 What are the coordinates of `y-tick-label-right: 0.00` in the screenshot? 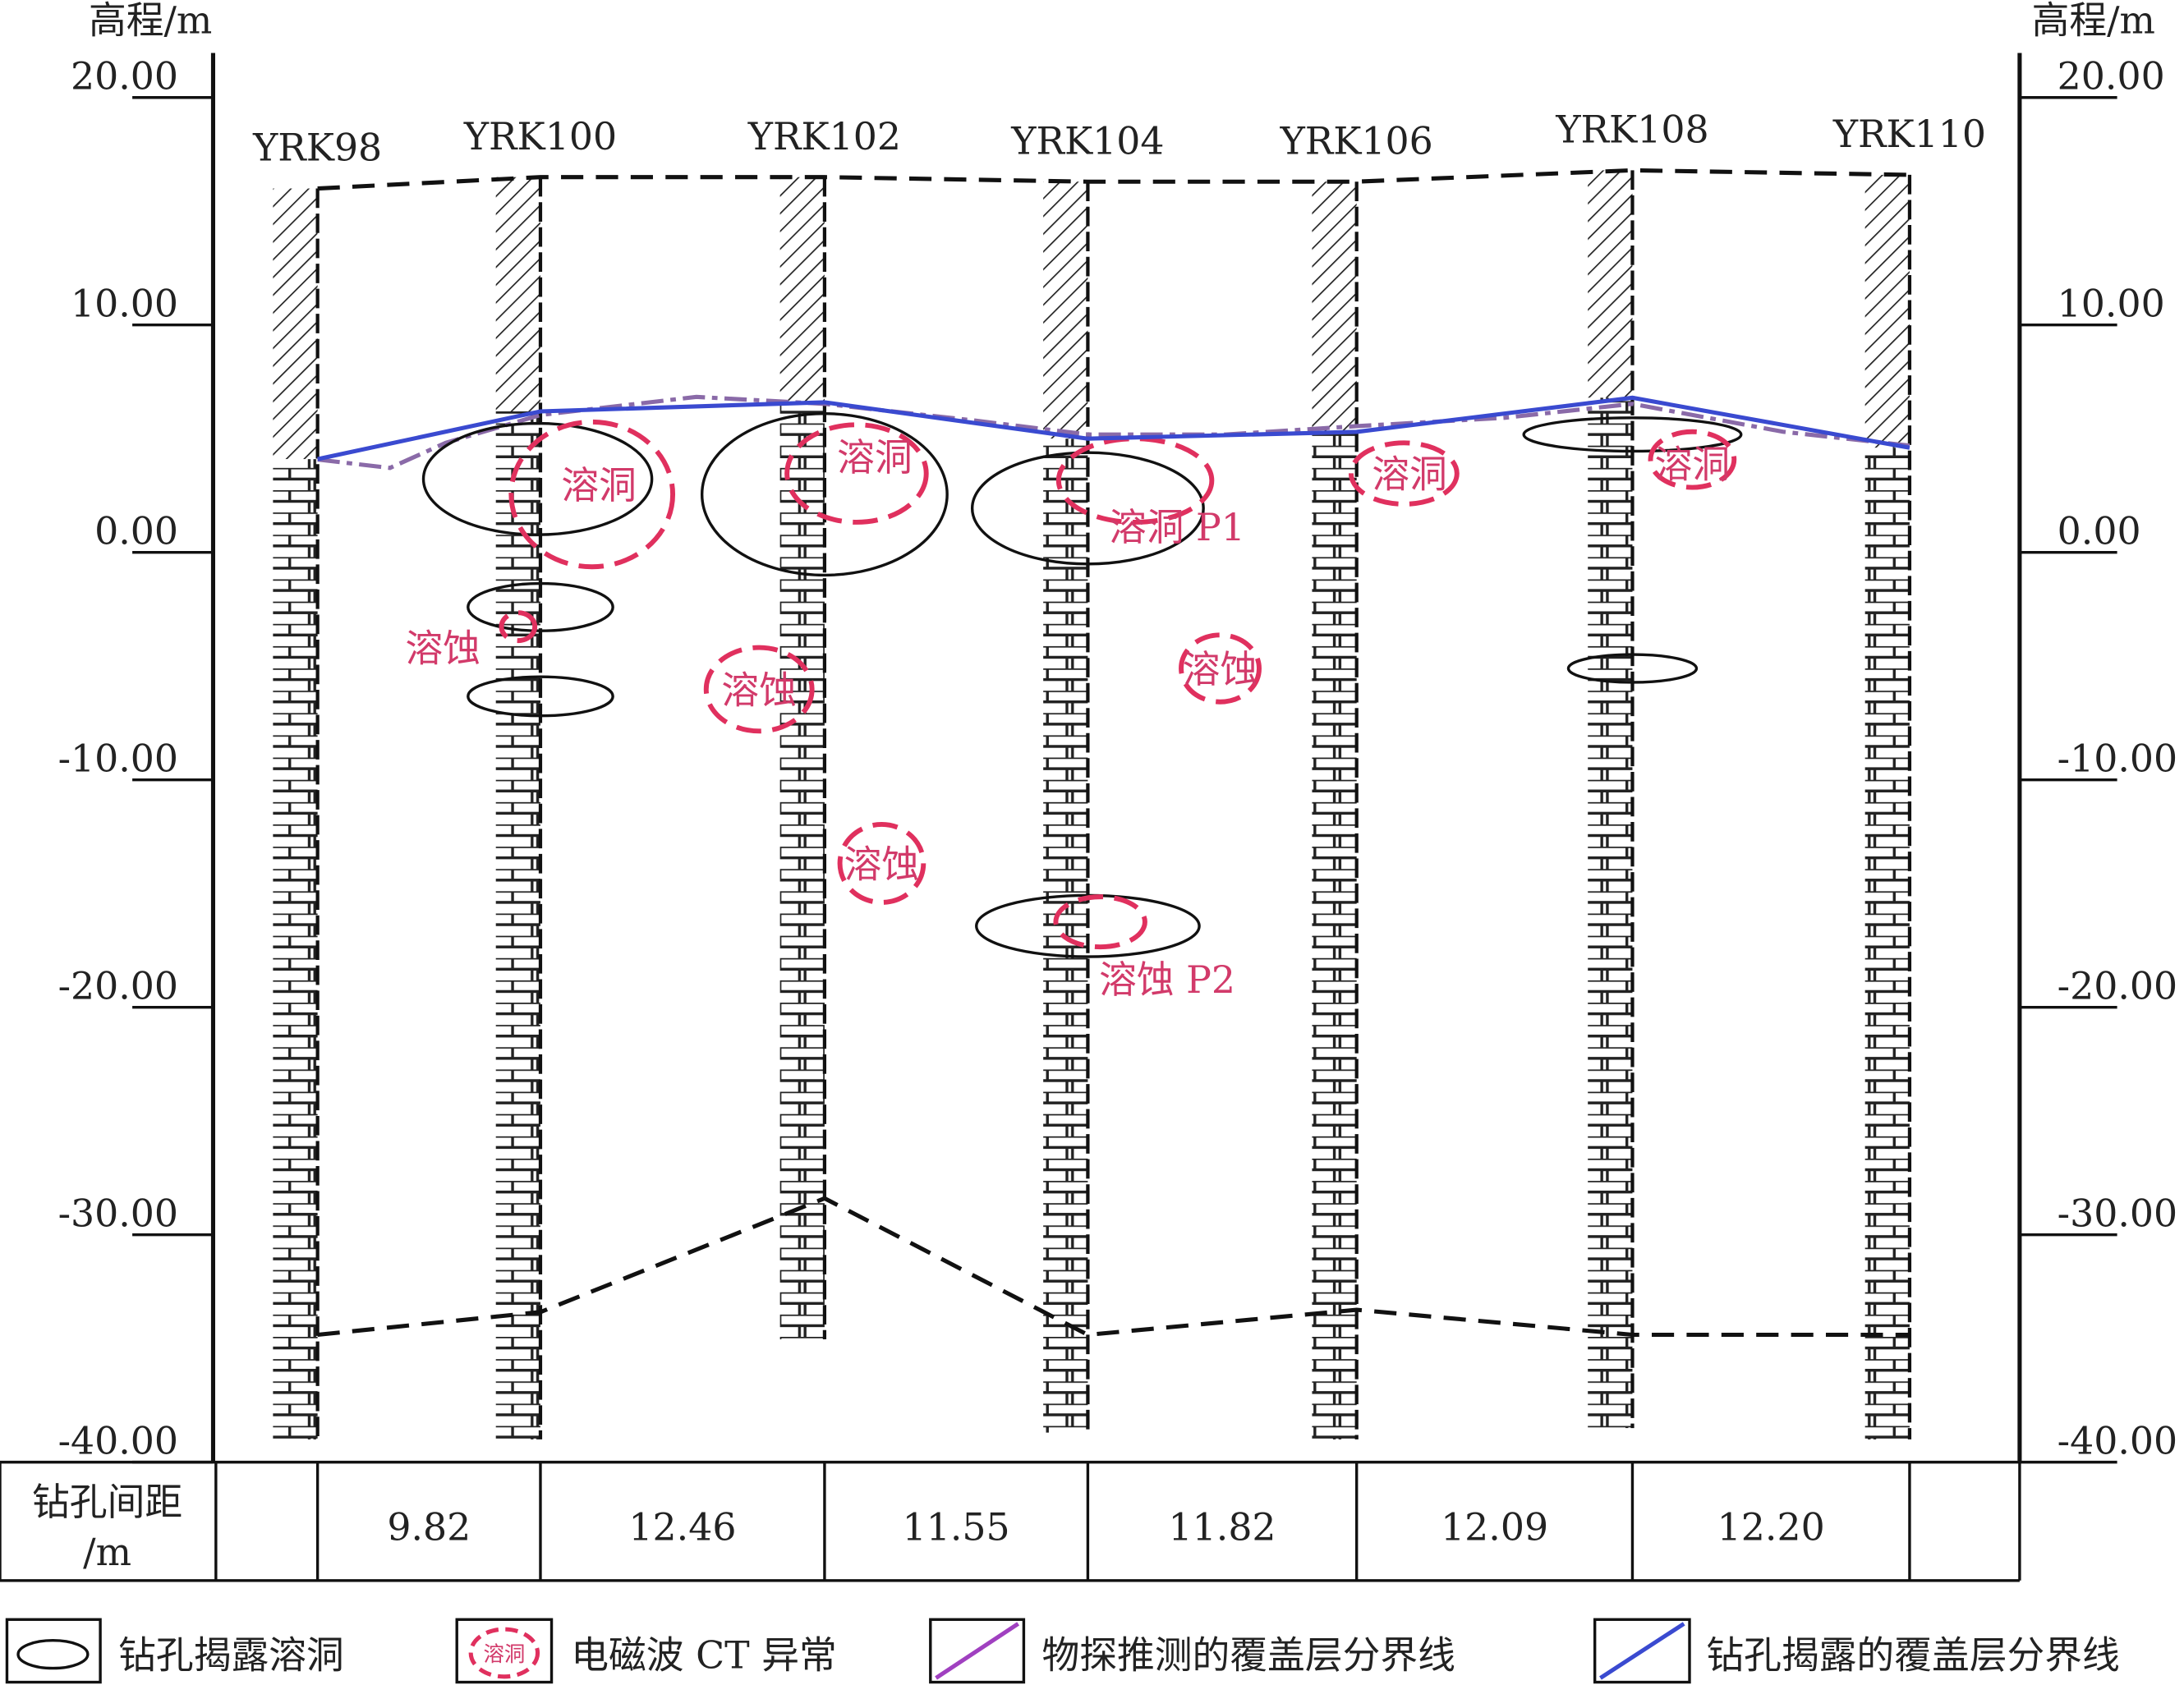 It's located at (2099, 531).